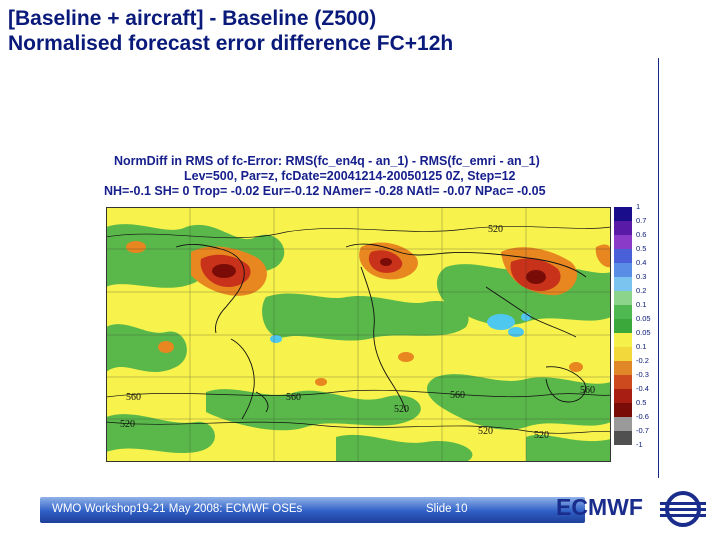  What do you see at coordinates (642, 360) in the screenshot?
I see `colorbar-label: -0.2` at bounding box center [642, 360].